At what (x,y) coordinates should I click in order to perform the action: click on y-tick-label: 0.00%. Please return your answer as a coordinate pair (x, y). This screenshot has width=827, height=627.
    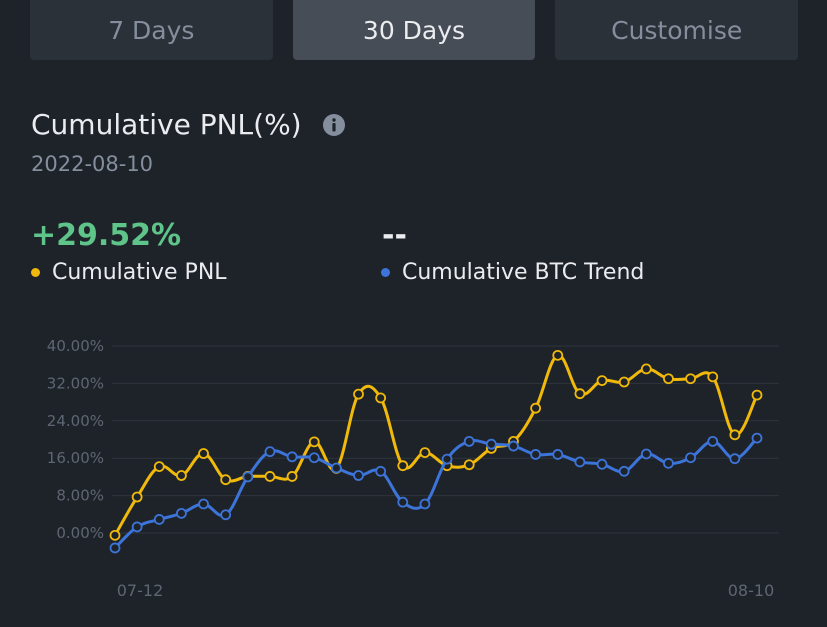
    Looking at the image, I should click on (80, 533).